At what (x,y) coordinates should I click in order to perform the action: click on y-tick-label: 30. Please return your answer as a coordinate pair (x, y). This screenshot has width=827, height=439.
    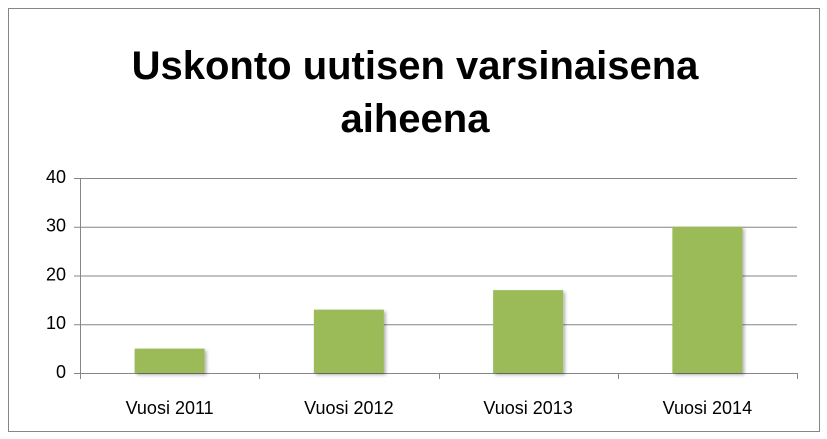
    Looking at the image, I should click on (56, 226).